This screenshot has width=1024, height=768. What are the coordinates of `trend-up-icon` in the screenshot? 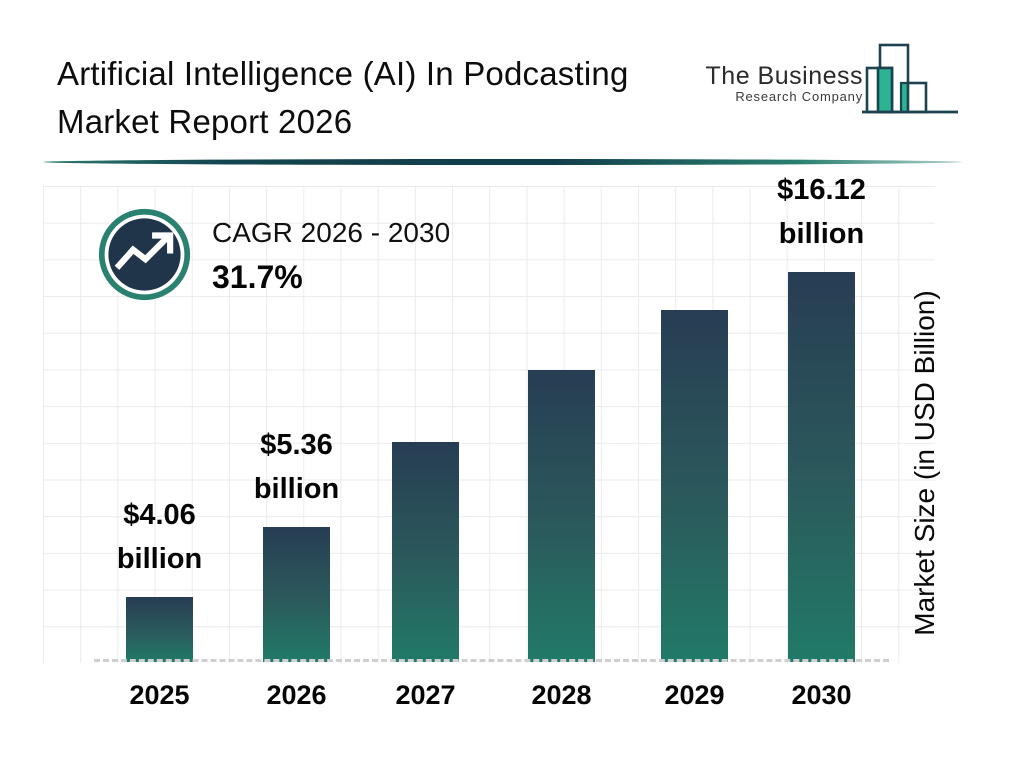 It's located at (144, 254).